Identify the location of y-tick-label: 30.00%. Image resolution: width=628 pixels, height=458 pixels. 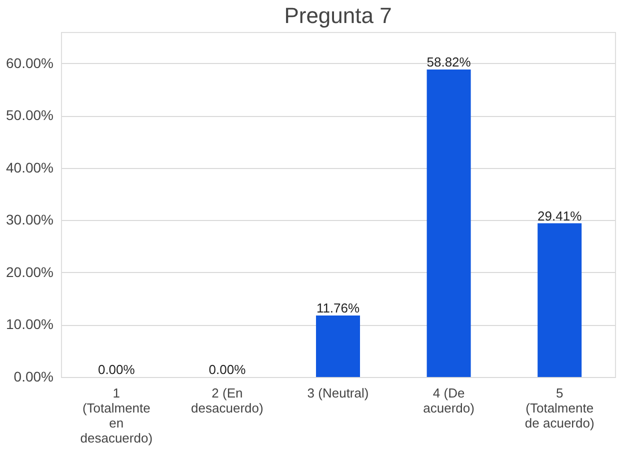
(30, 220).